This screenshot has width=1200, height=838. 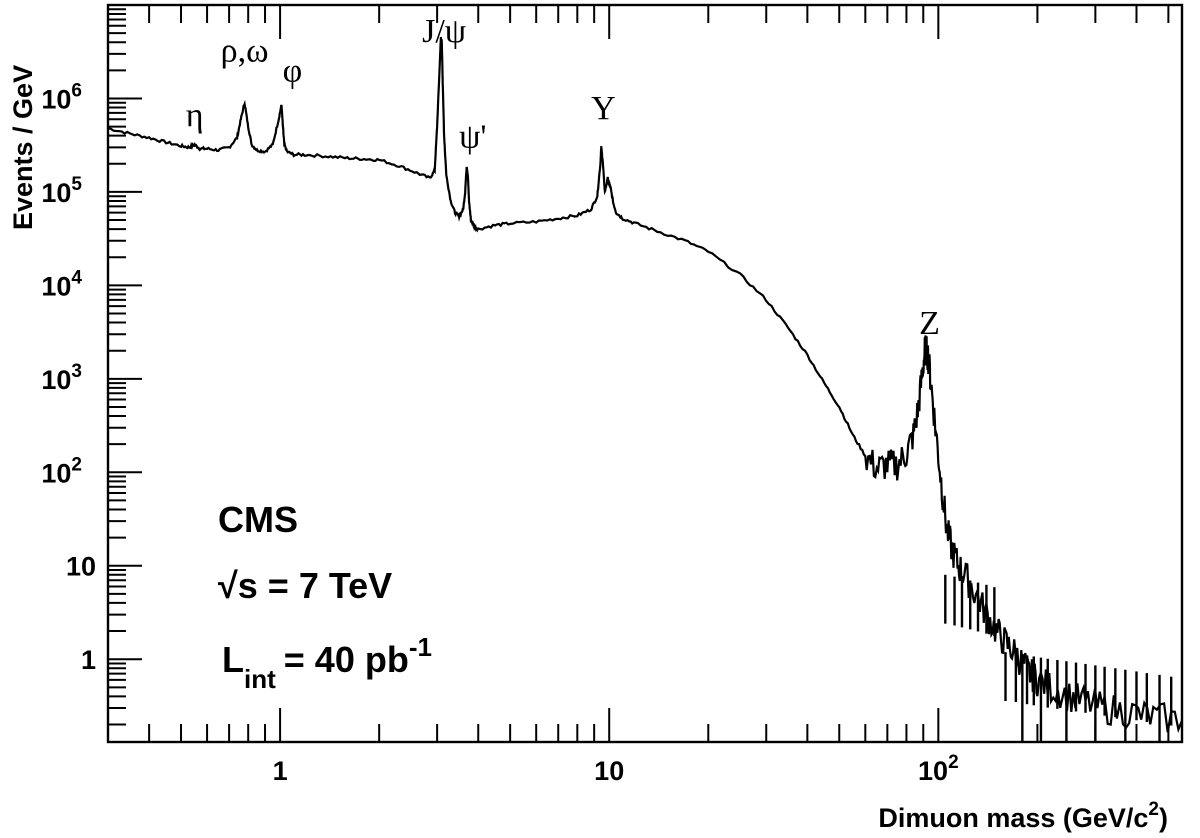 What do you see at coordinates (603, 108) in the screenshot?
I see `peak-label: Υ` at bounding box center [603, 108].